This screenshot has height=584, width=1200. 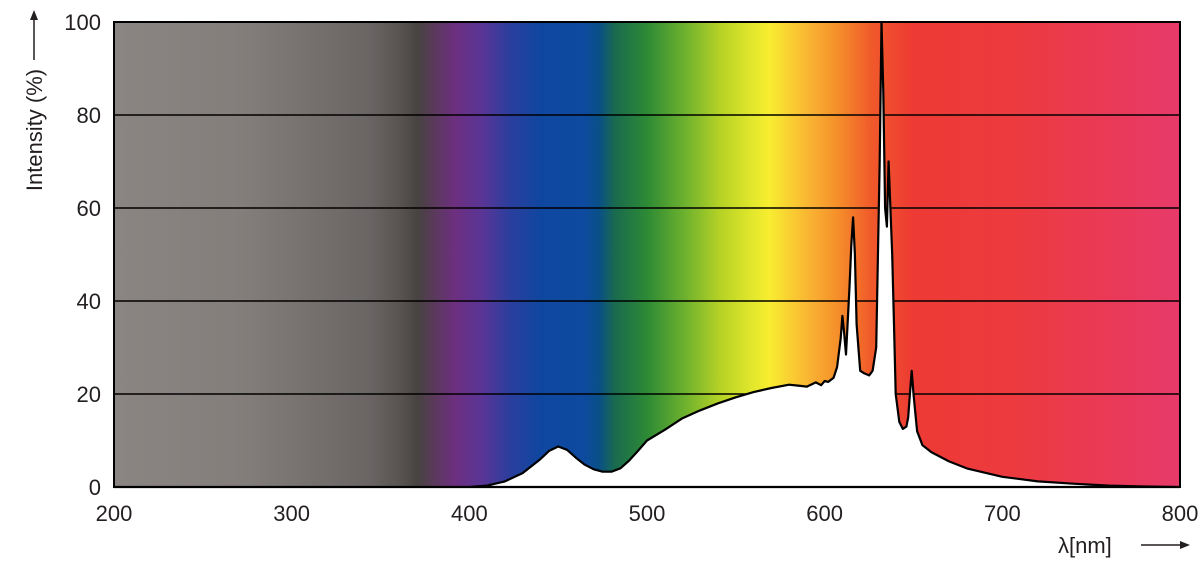 What do you see at coordinates (82, 22) in the screenshot?
I see `y-tick-100: 100` at bounding box center [82, 22].